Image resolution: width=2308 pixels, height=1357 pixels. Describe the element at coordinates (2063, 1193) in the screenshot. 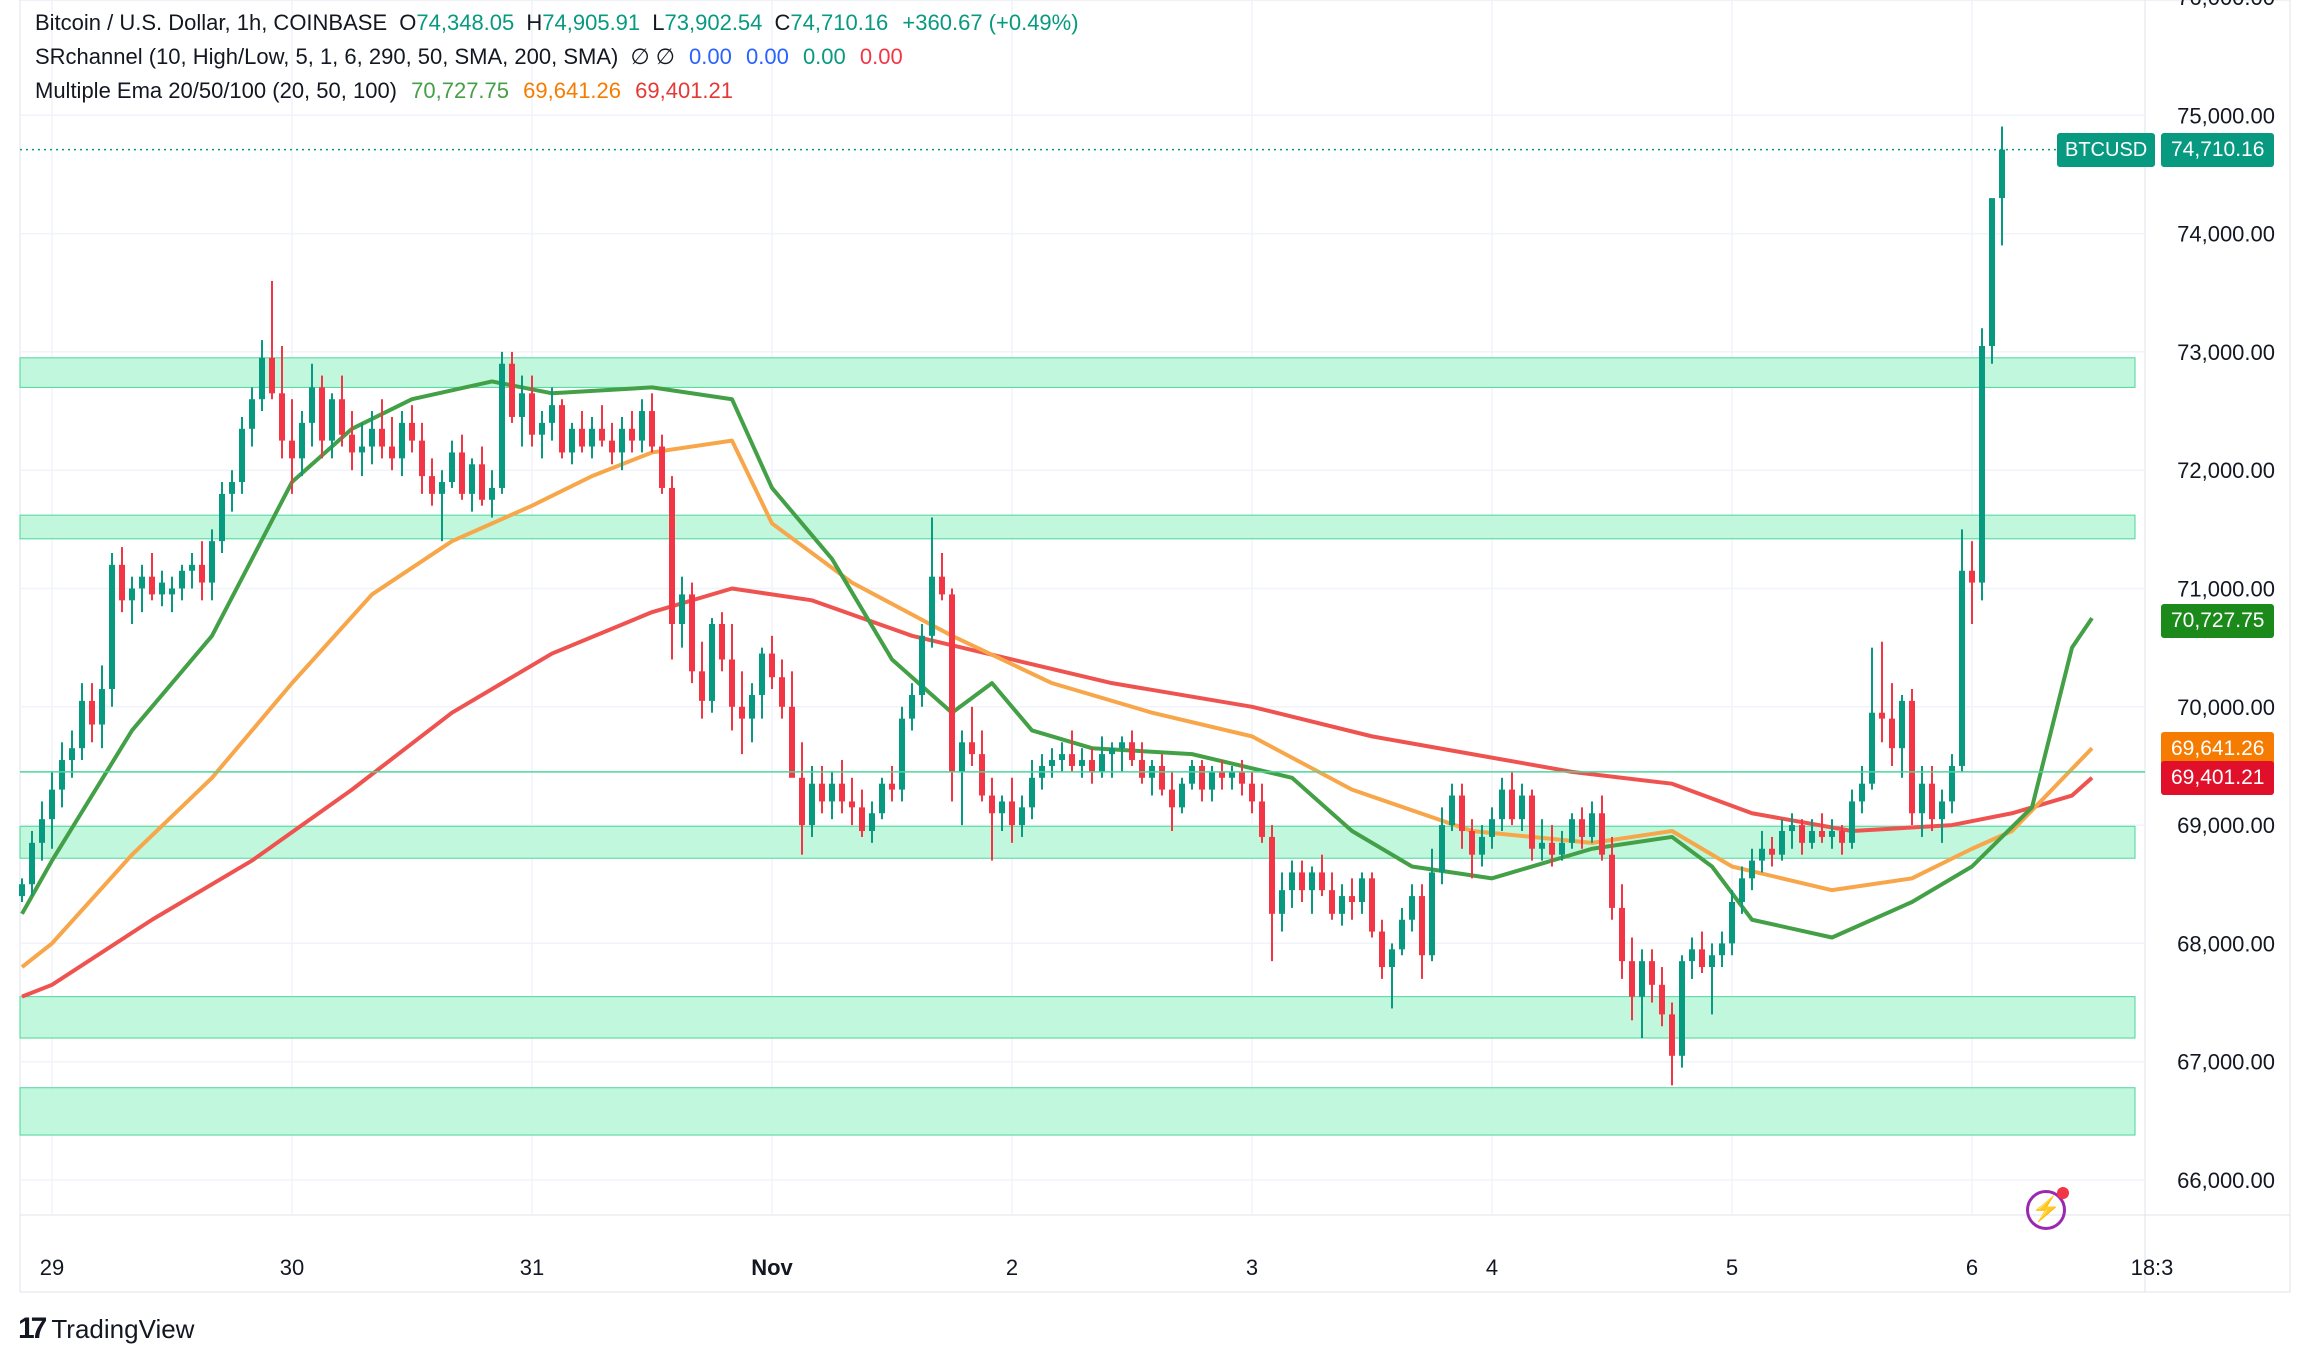

I see `notification-dot` at that location.